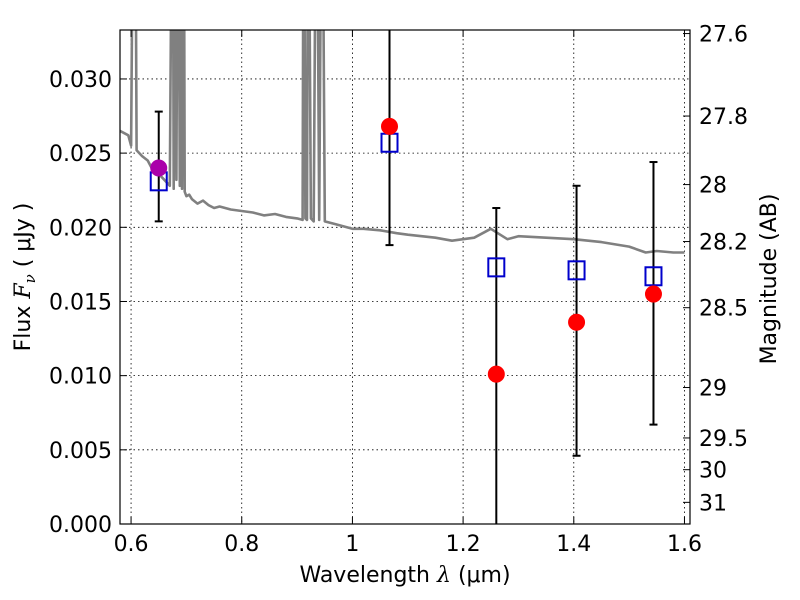 The height and width of the screenshot is (600, 800). What do you see at coordinates (80, 525) in the screenshot?
I see `y-tick-label: 0.000` at bounding box center [80, 525].